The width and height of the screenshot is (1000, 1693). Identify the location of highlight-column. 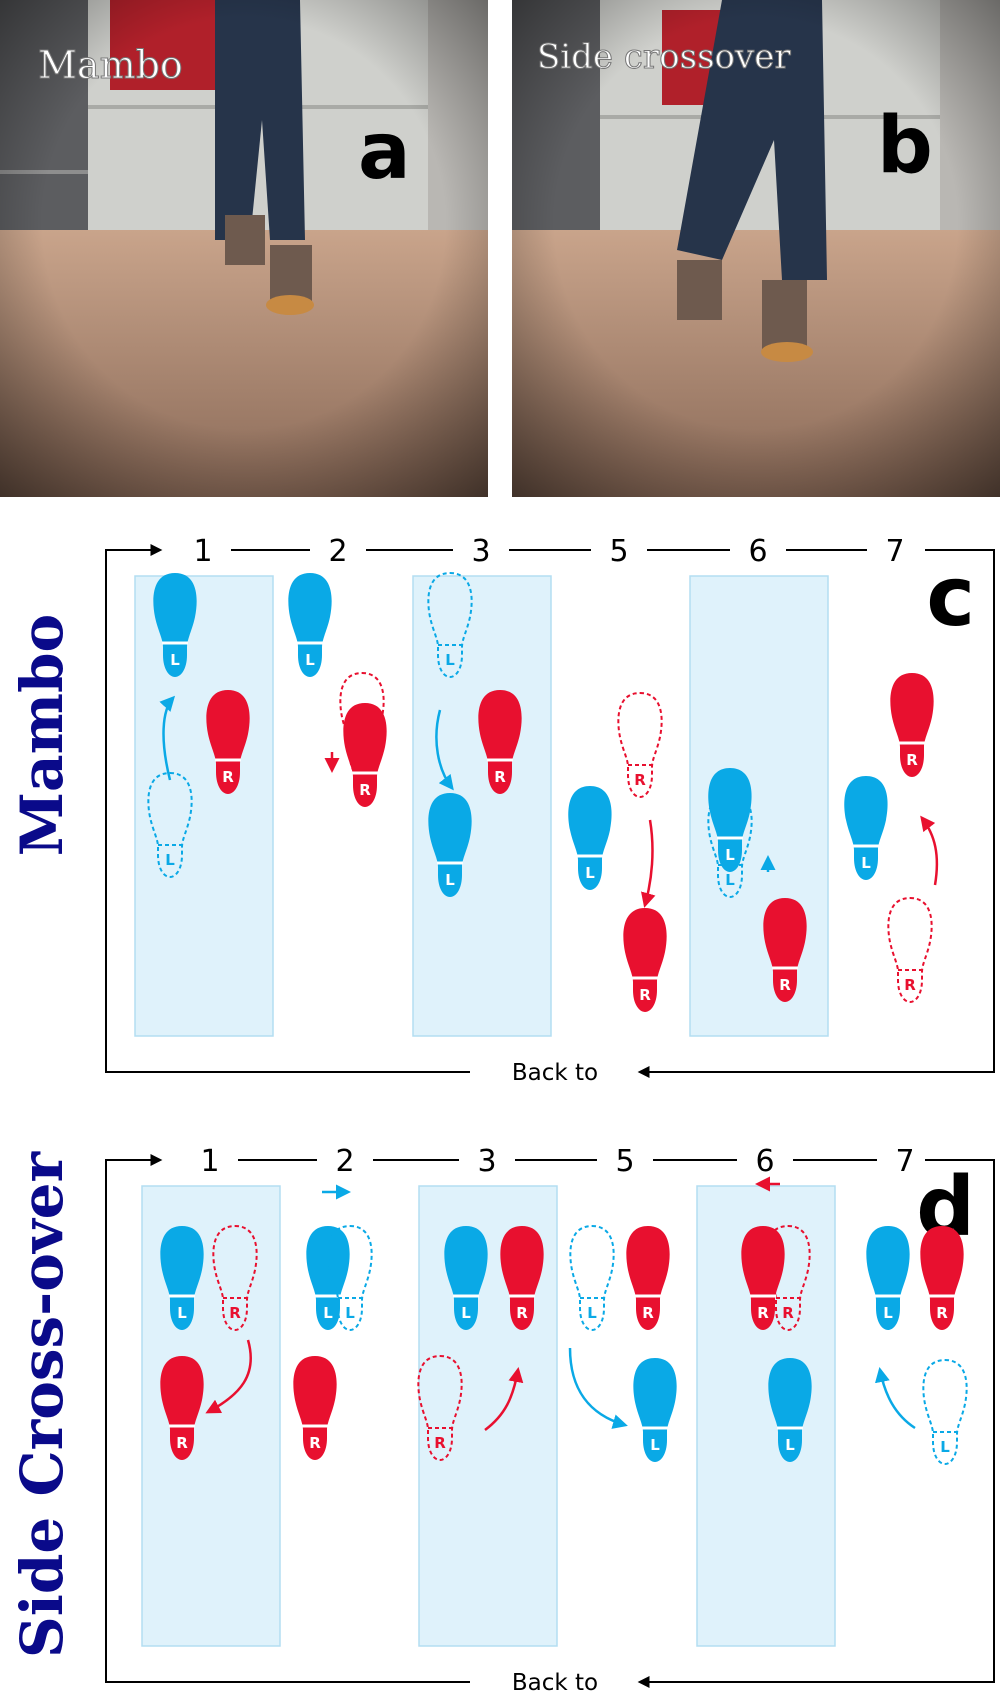
(204, 806).